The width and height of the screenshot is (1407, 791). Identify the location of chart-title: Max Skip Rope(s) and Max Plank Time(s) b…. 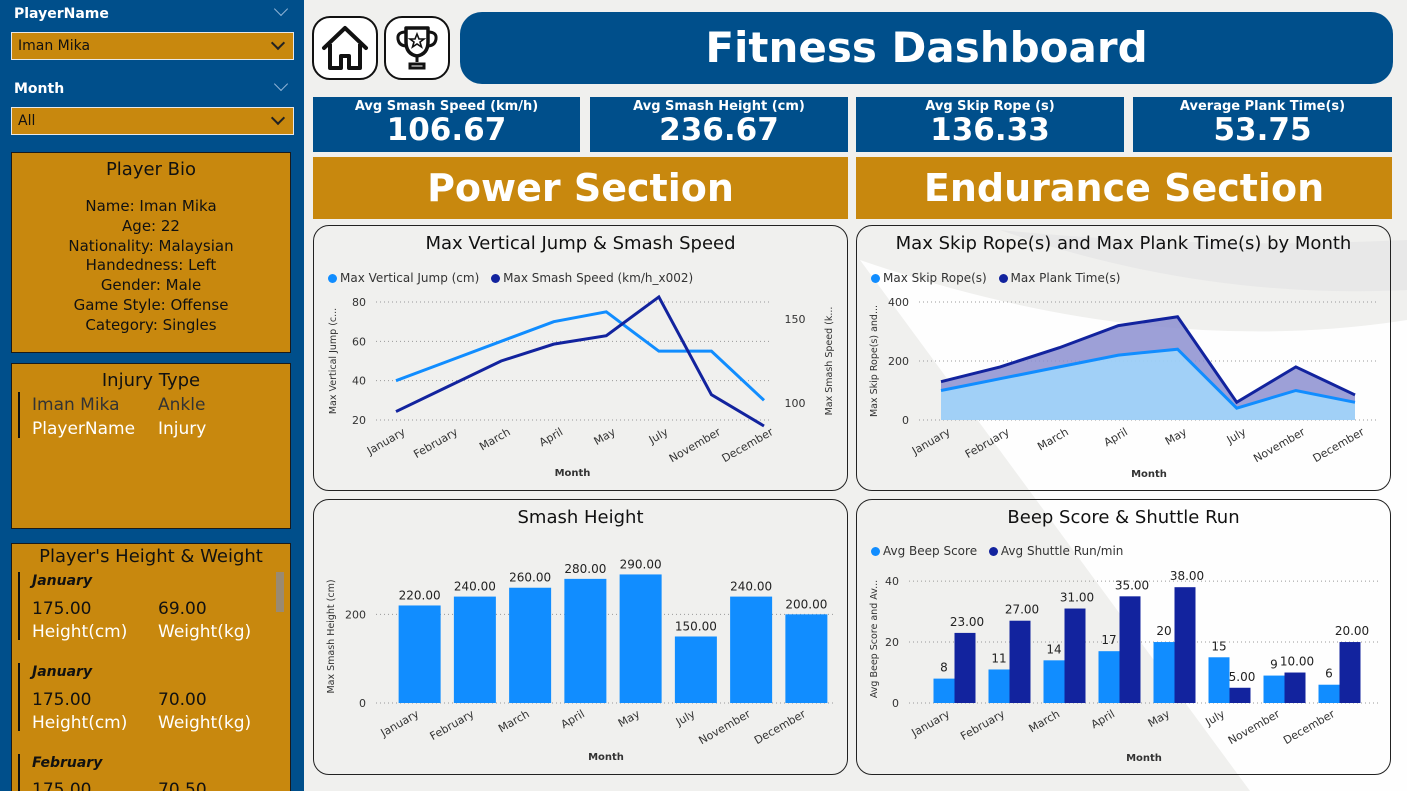
(1123, 243).